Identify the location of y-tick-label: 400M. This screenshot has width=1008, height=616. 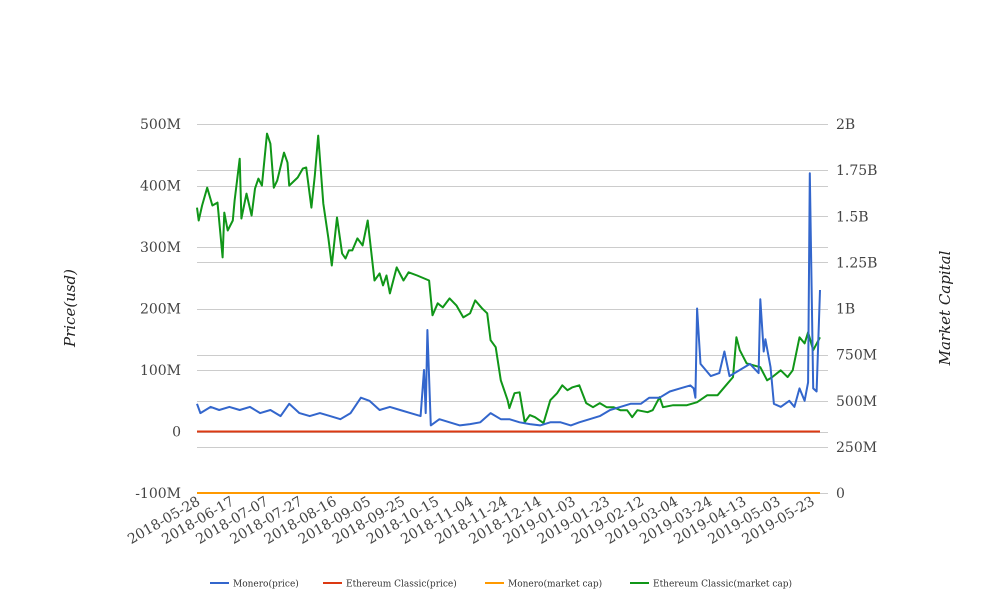
(160, 187).